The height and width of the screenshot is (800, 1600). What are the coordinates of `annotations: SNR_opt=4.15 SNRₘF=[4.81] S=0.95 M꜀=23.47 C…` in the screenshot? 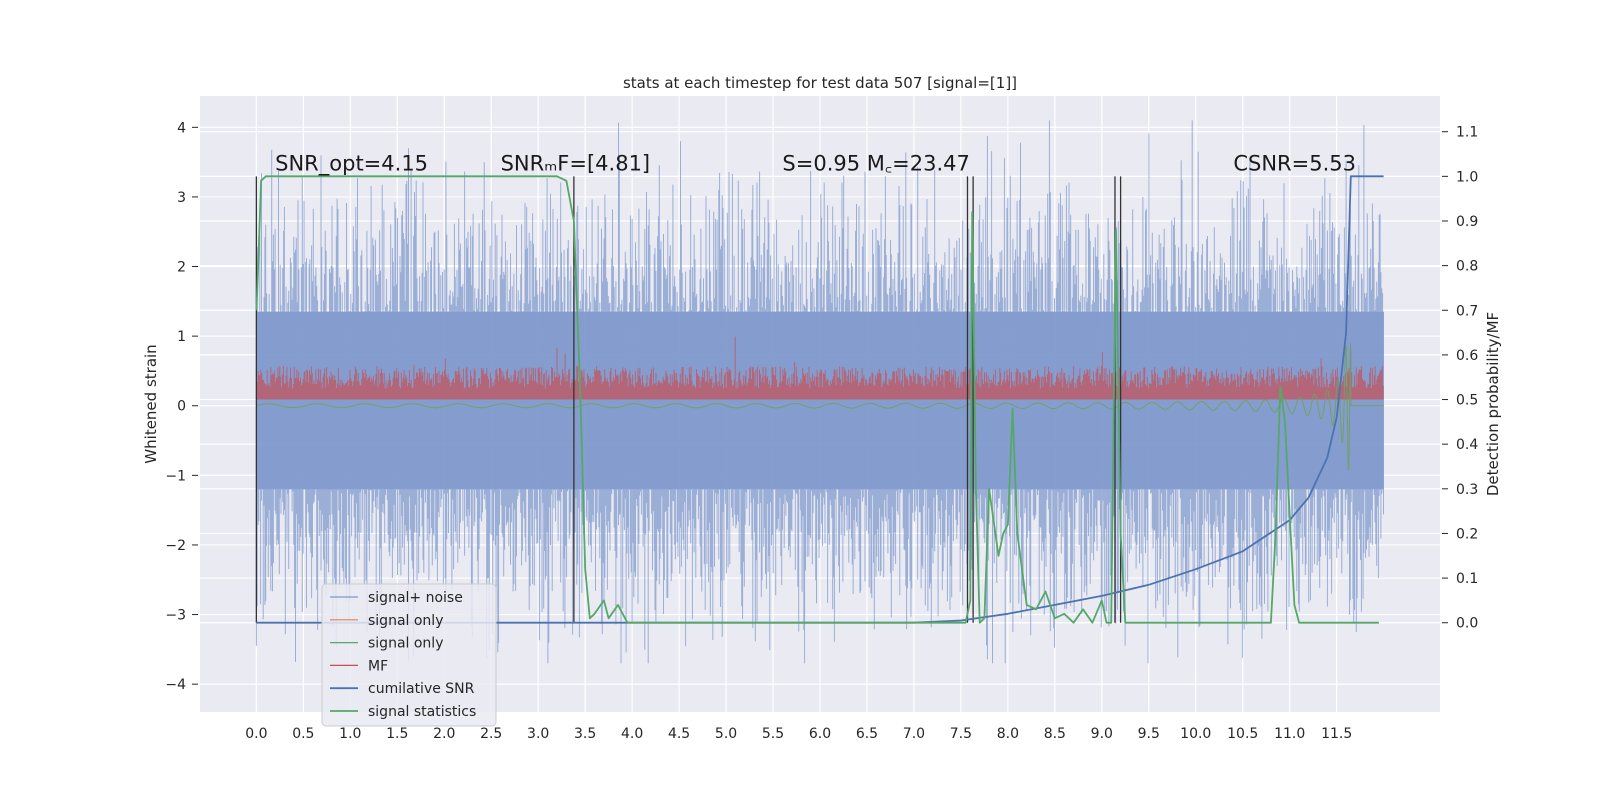 It's located at (815, 163).